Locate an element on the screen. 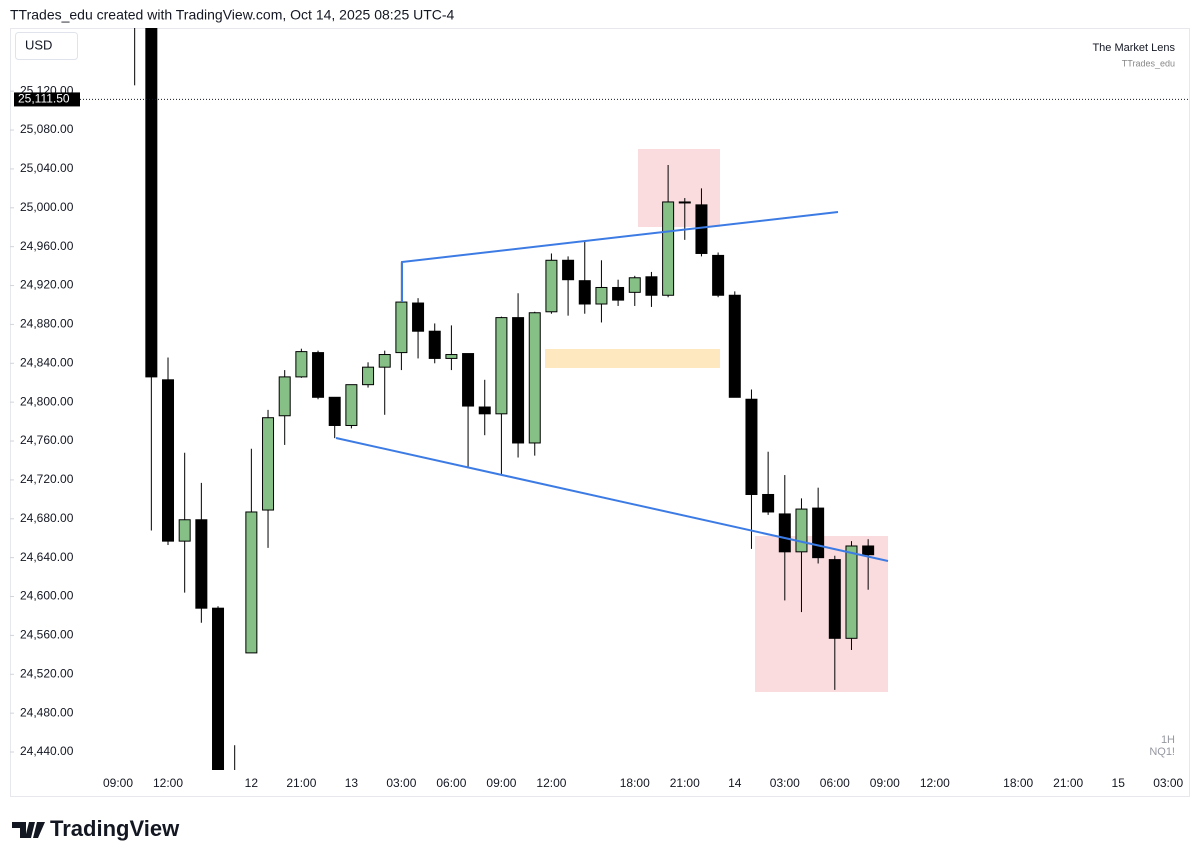  y-tick-label: 24,640.00 is located at coordinates (47, 557).